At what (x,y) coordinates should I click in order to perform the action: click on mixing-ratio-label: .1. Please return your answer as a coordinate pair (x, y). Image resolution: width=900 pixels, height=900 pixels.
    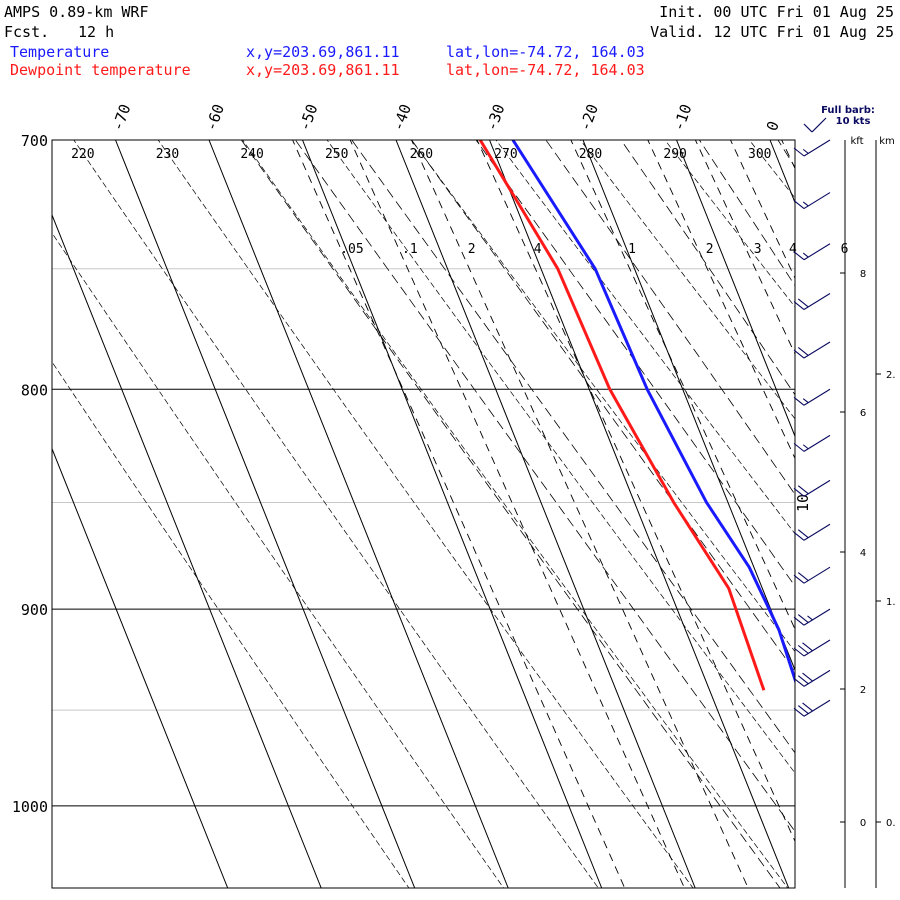
    Looking at the image, I should click on (410, 249).